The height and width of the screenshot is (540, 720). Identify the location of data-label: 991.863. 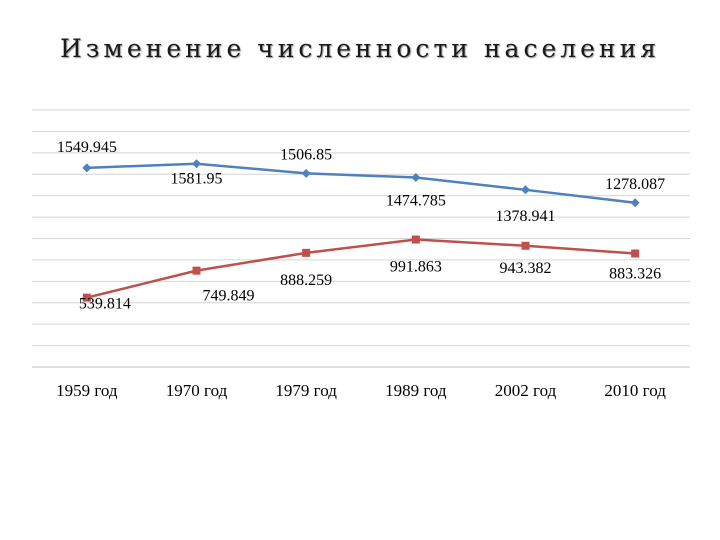
(416, 267).